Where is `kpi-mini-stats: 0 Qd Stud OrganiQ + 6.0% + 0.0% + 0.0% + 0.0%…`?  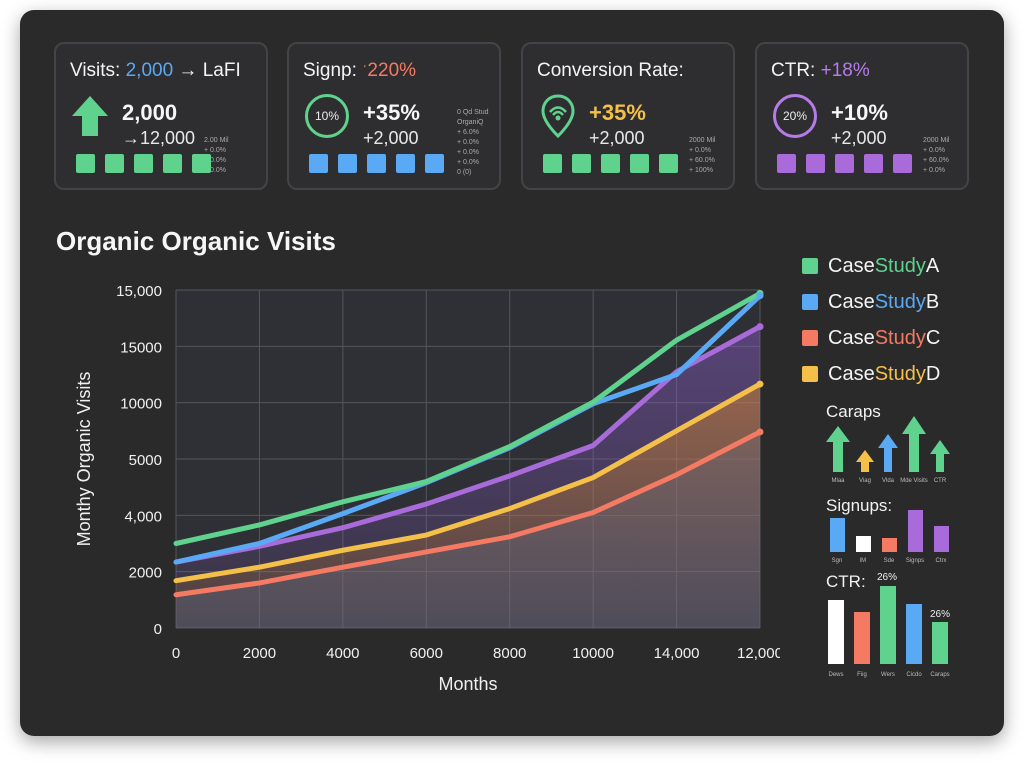
kpi-mini-stats: 0 Qd Stud OrganiQ + 6.0% + 0.0% + 0.0% + 0.0%… is located at coordinates (473, 142).